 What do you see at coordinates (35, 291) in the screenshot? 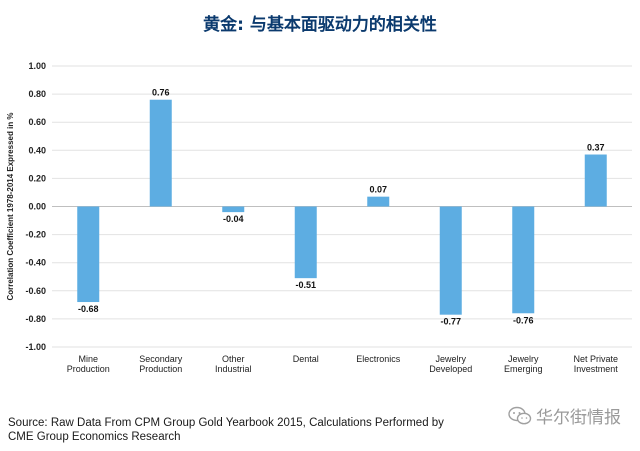
I see `y-tick-label: -0.60` at bounding box center [35, 291].